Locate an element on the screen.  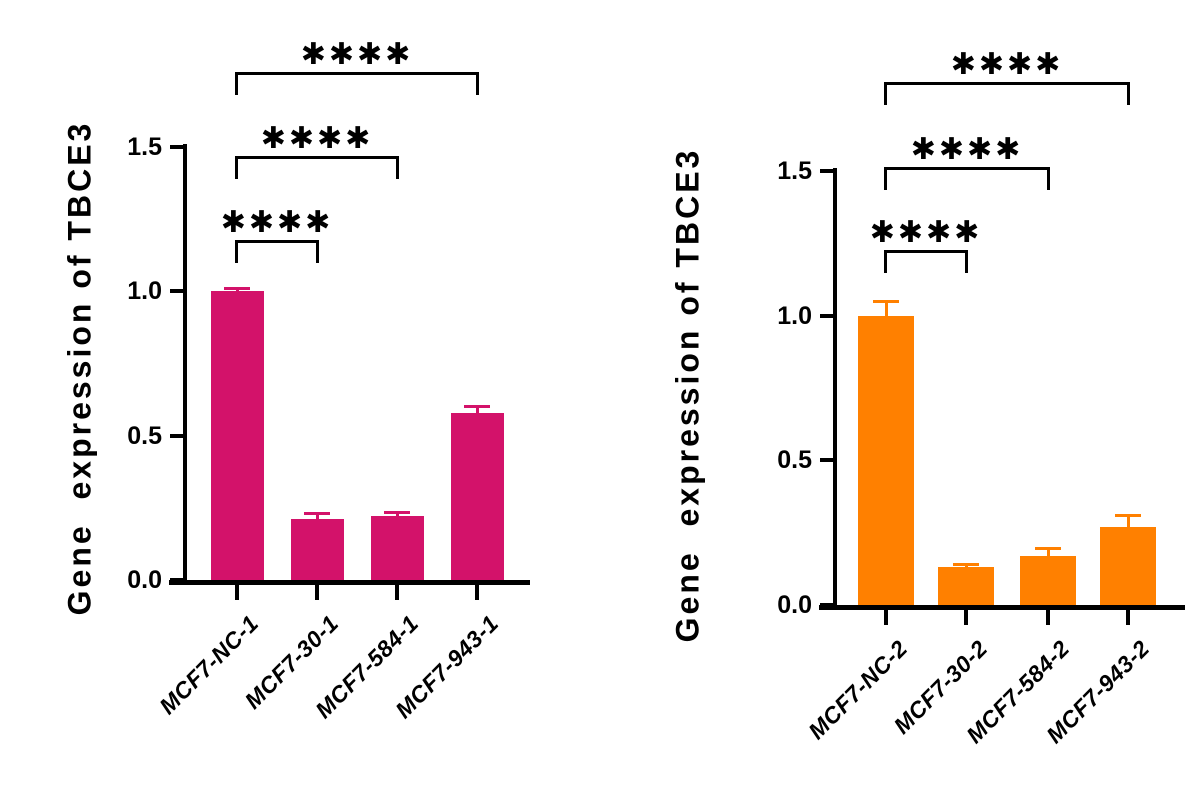
error-bar-stem is located at coordinates (886, 314).